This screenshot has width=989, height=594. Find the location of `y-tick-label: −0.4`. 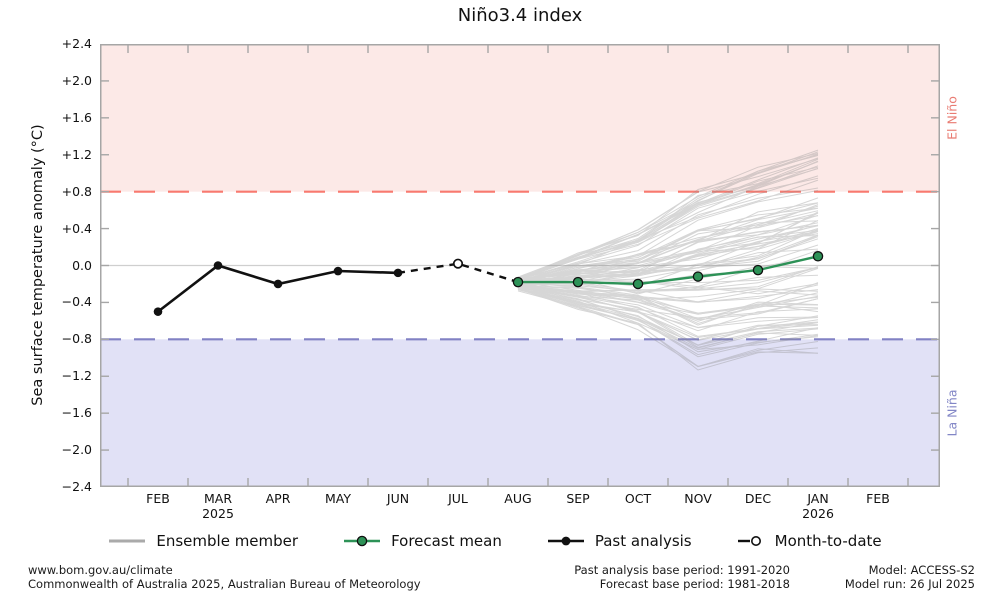

y-tick-label: −0.4 is located at coordinates (76, 302).